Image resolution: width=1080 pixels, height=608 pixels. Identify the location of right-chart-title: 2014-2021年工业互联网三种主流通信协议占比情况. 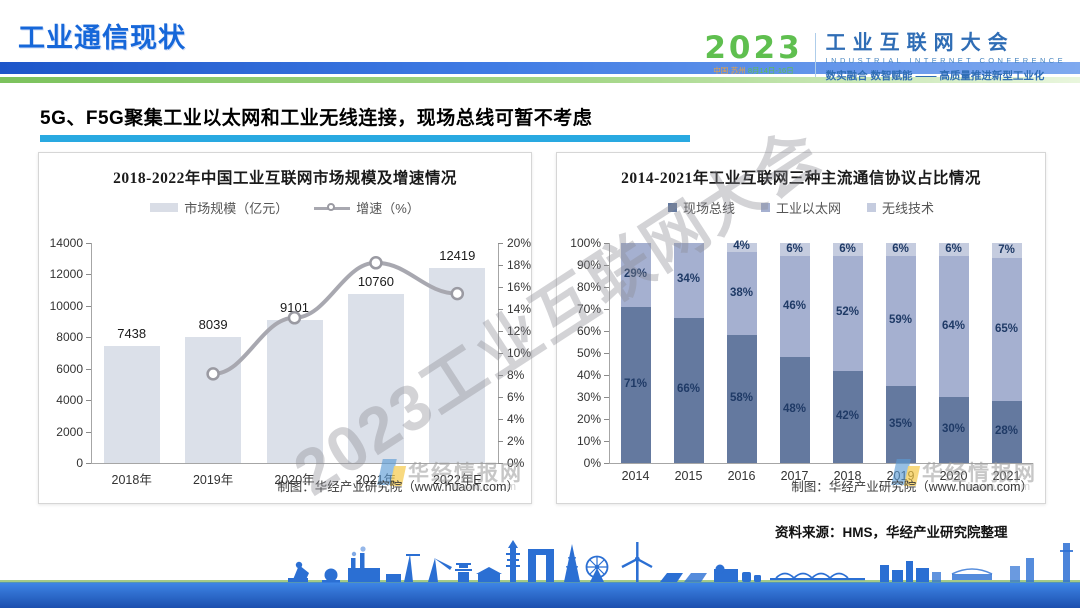
(801, 178).